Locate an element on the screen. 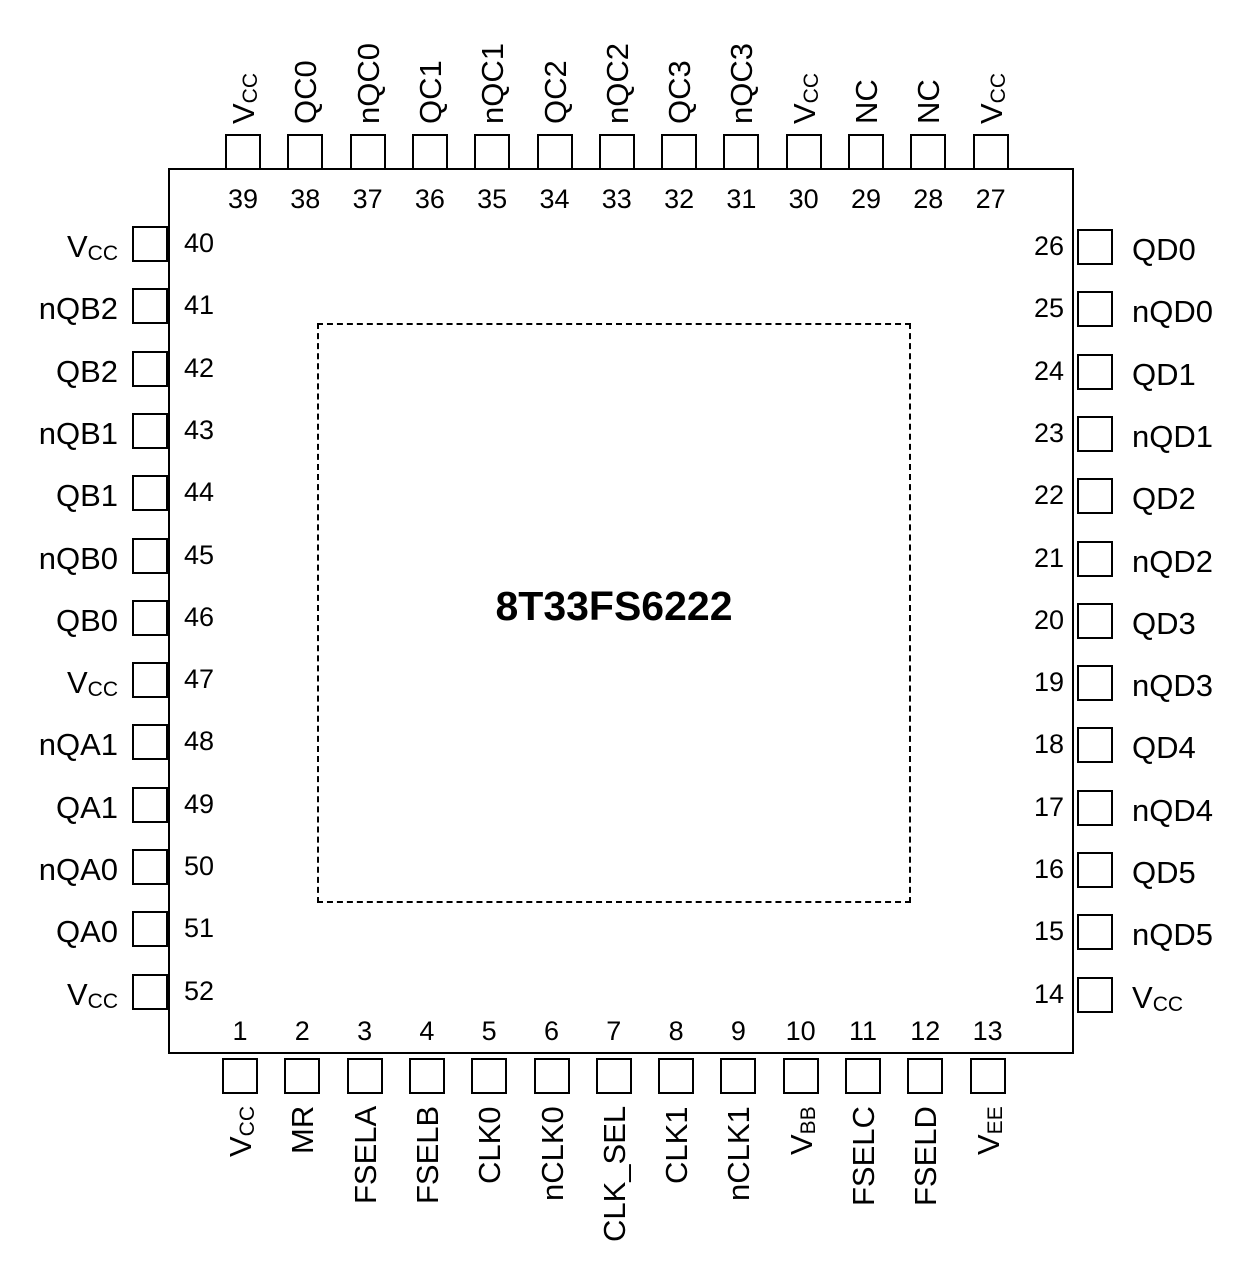 The height and width of the screenshot is (1264, 1256). pin-number: 3 is located at coordinates (365, 1031).